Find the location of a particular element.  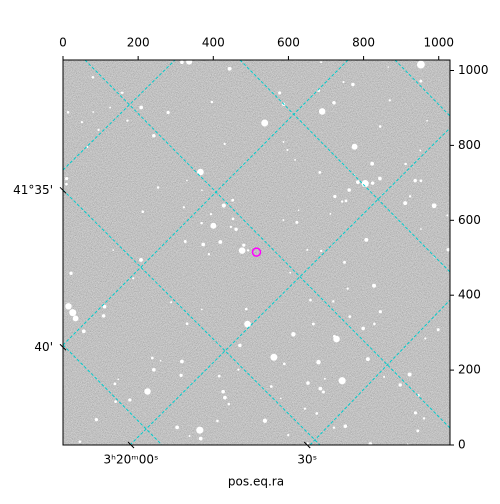

x-tick-label: 800 is located at coordinates (363, 43).